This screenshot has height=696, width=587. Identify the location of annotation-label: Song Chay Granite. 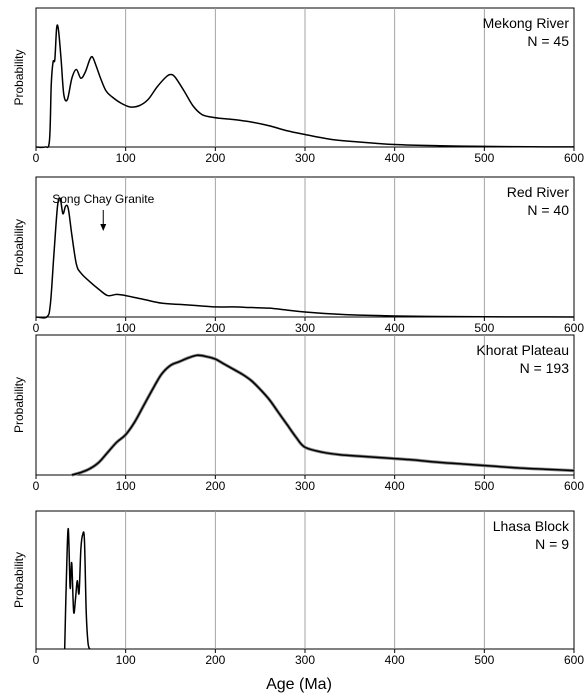
(103, 199).